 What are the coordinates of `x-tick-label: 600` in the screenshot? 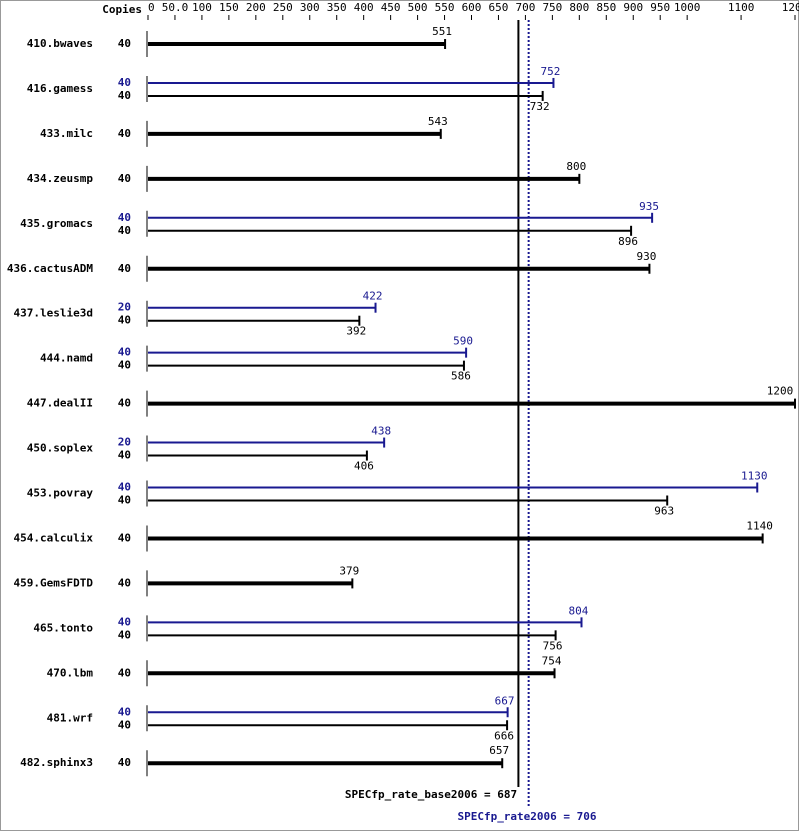 It's located at (472, 7).